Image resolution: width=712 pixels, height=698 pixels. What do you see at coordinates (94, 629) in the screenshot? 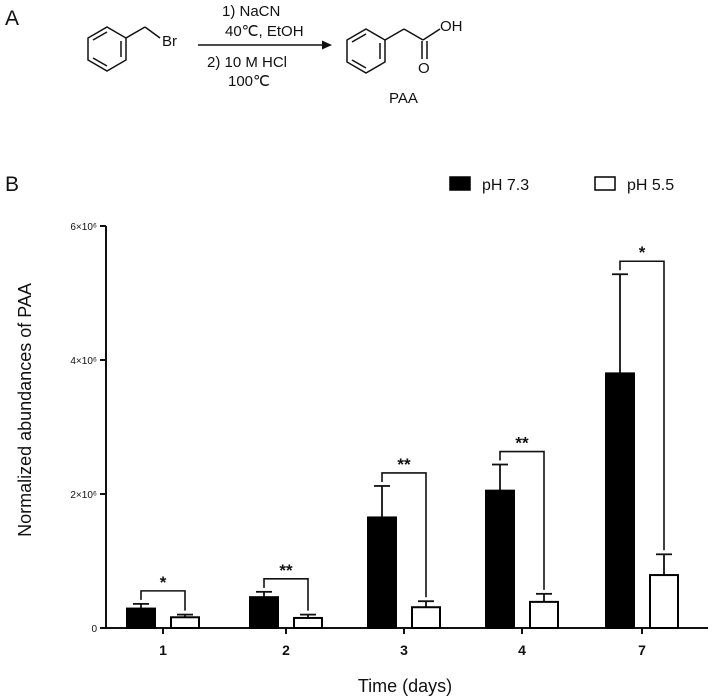
I see `y-tick-label: 0` at bounding box center [94, 629].